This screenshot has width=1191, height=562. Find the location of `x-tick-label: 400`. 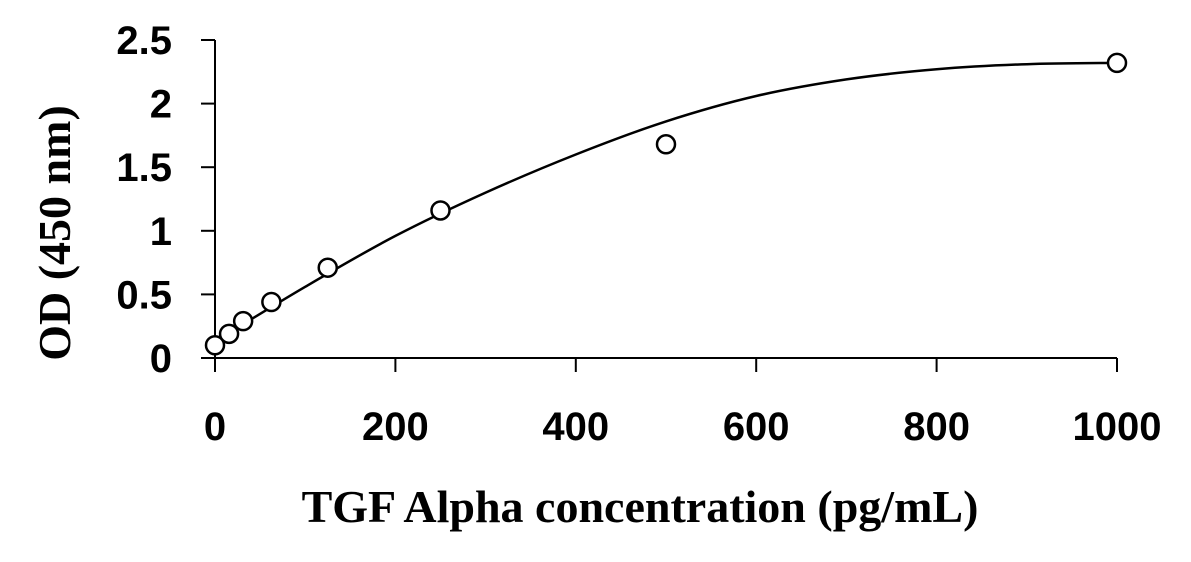

x-tick-label: 400 is located at coordinates (575, 427).